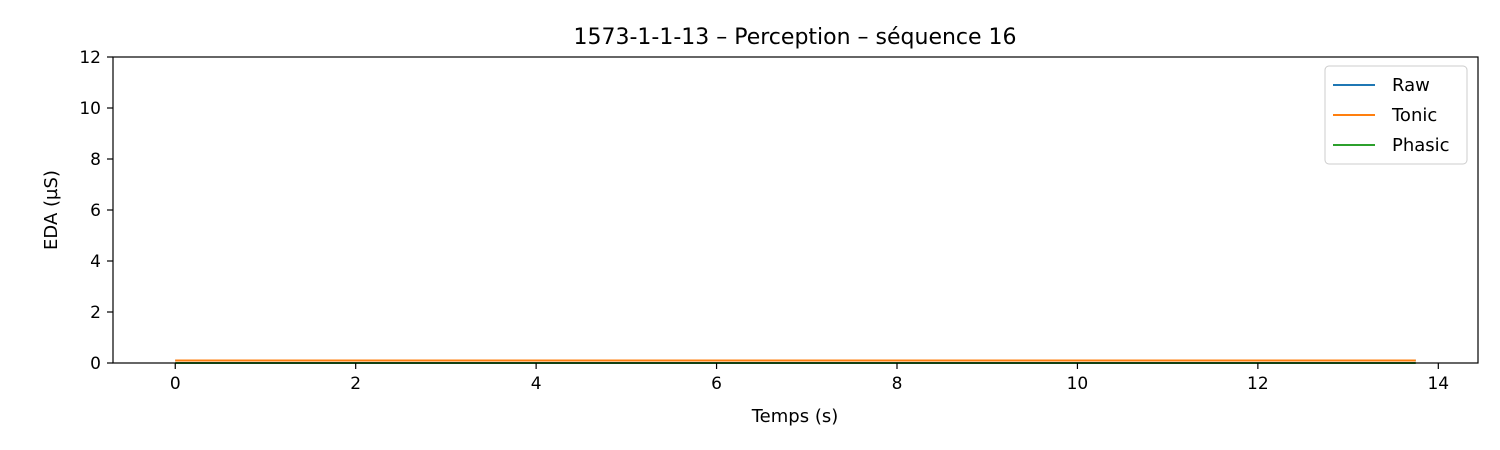  I want to click on x-axis-label: Temps (s), so click(795, 416).